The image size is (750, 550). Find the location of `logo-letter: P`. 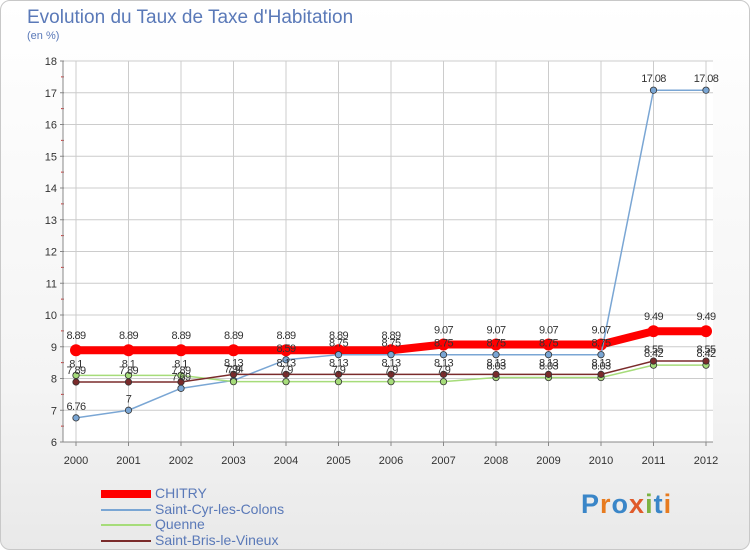

logo-letter: P is located at coordinates (591, 504).